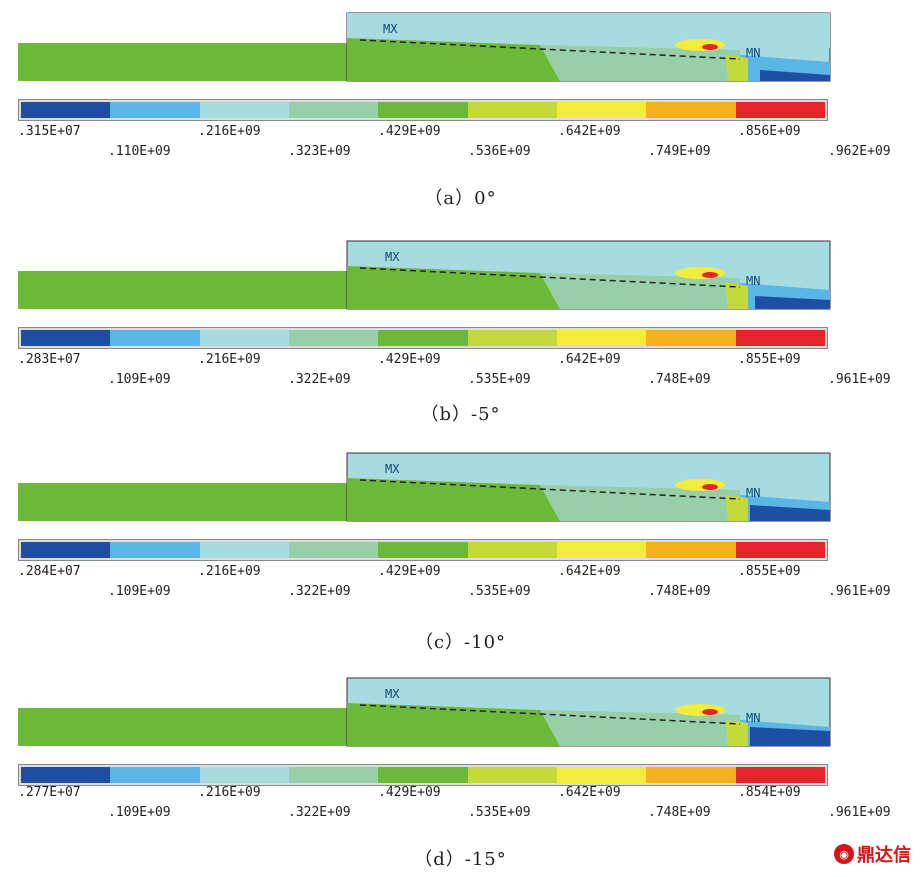  Describe the element at coordinates (499, 151) in the screenshot. I see `tick-label: .536E+09` at that location.